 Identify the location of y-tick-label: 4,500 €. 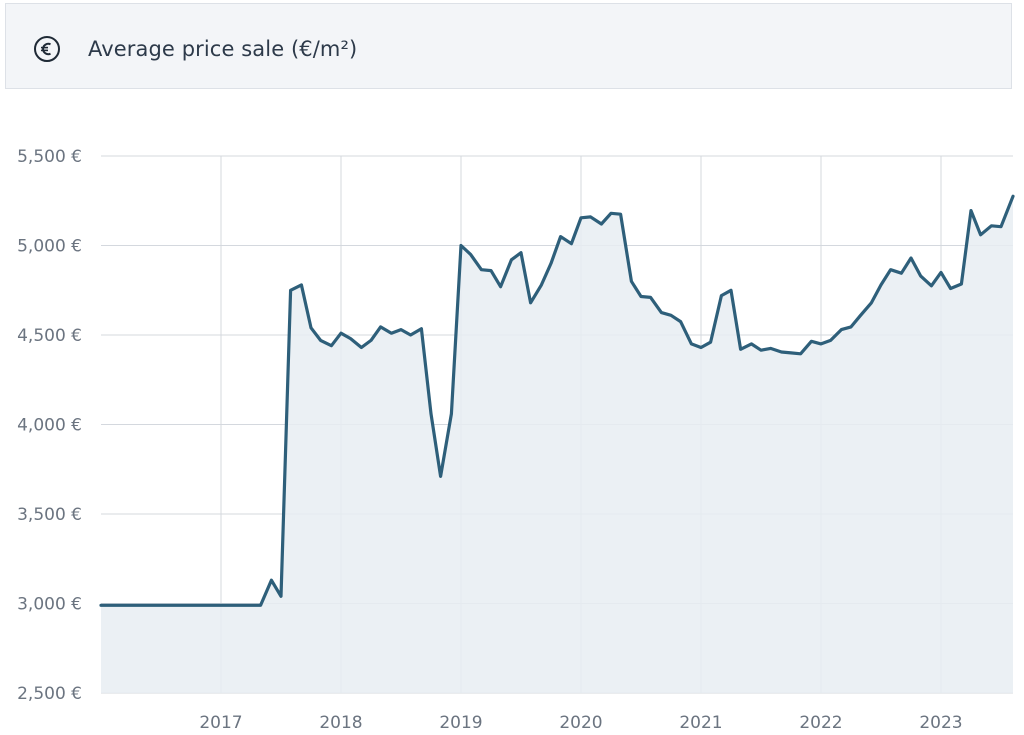
(49, 336).